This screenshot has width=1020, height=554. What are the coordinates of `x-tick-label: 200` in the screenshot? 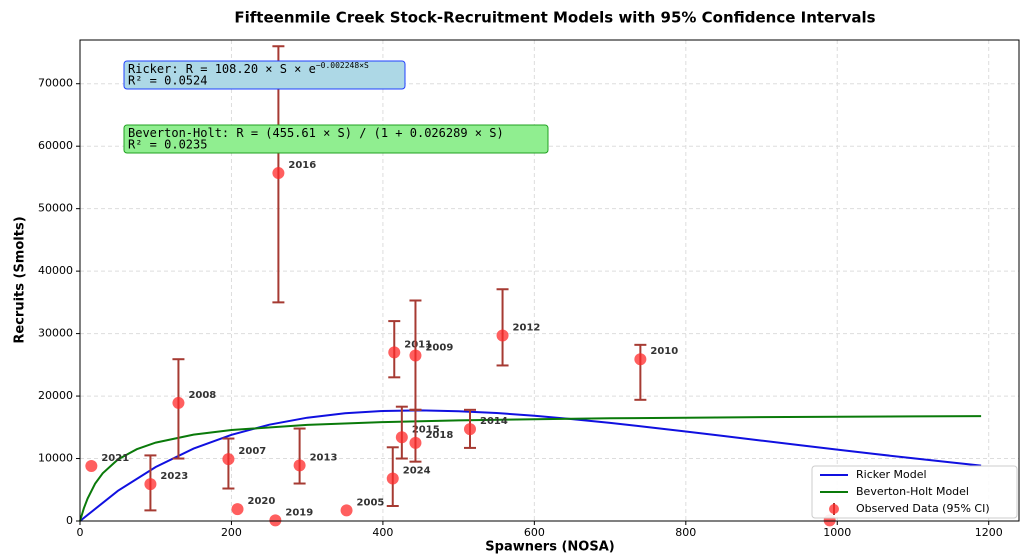 It's located at (231, 532).